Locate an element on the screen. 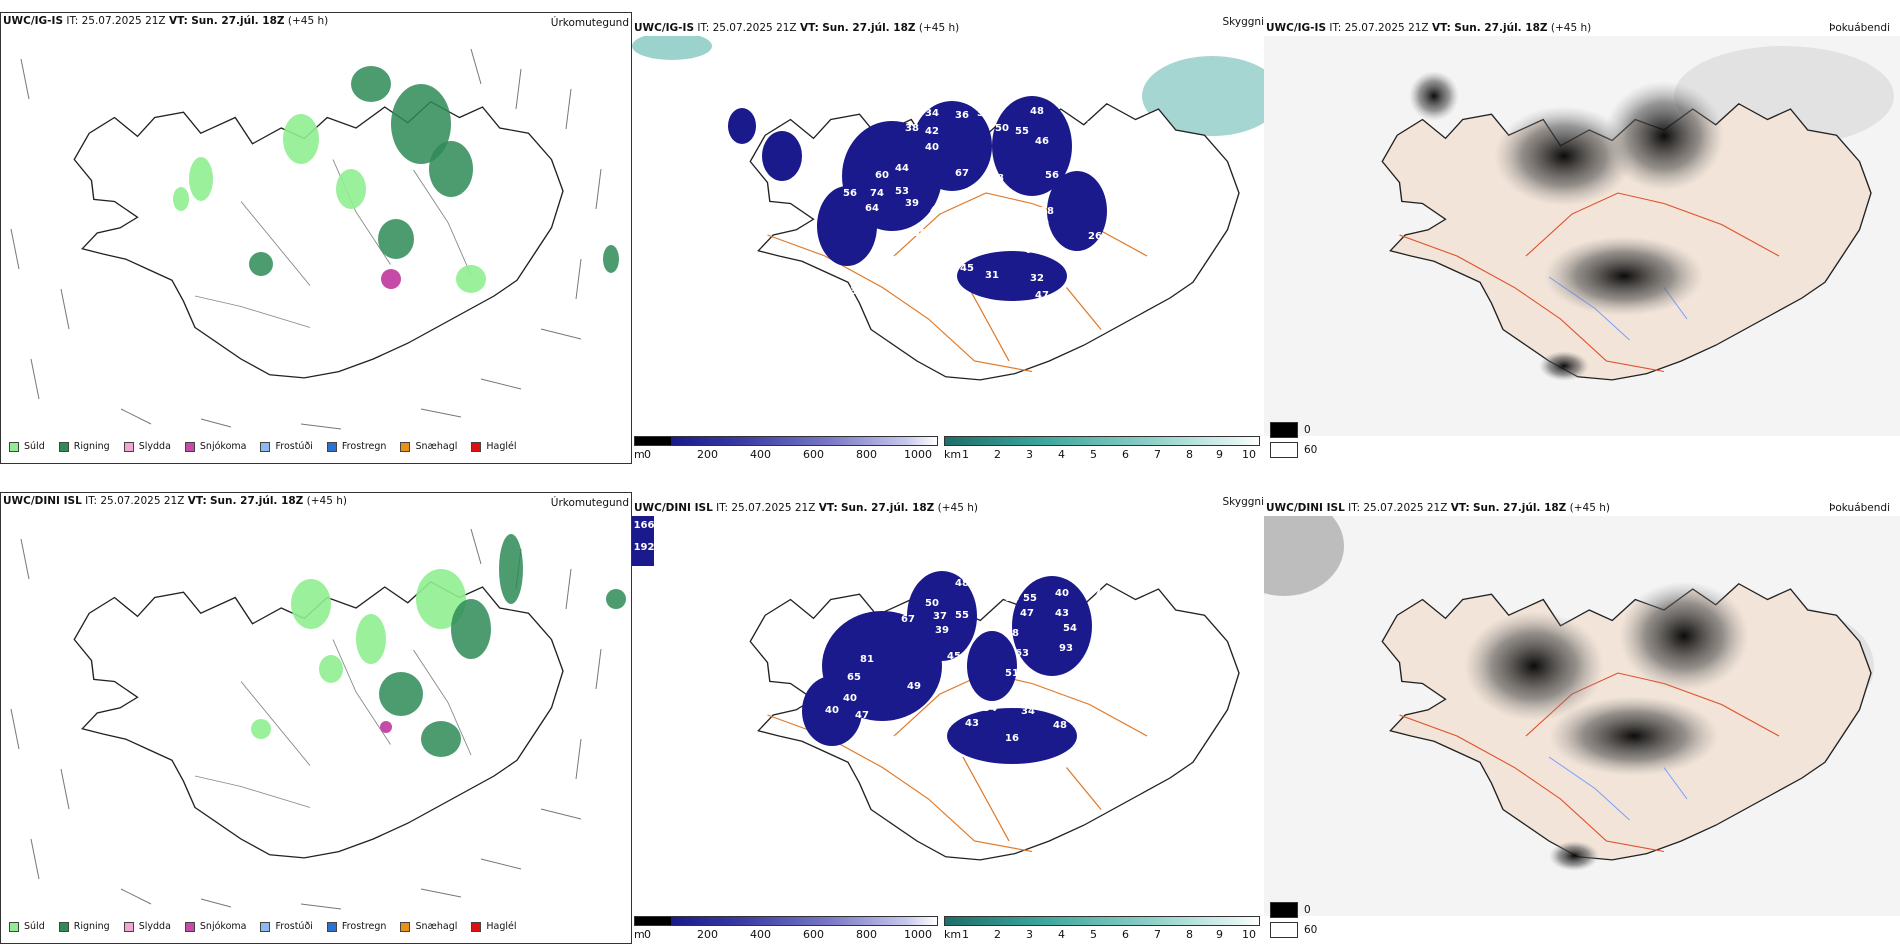 The width and height of the screenshot is (1900, 950). visibility-tick: 9 is located at coordinates (1219, 454).